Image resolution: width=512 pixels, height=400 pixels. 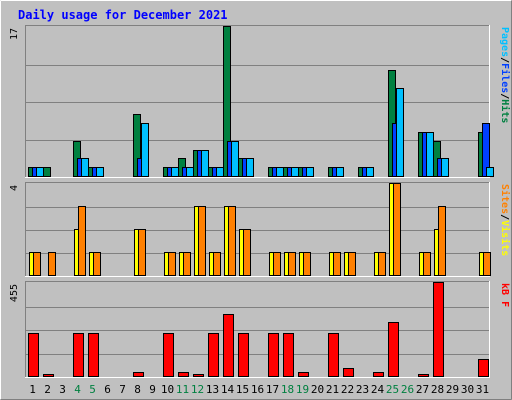 What do you see at coordinates (407, 389) in the screenshot?
I see `day-label-26: 26` at bounding box center [407, 389].